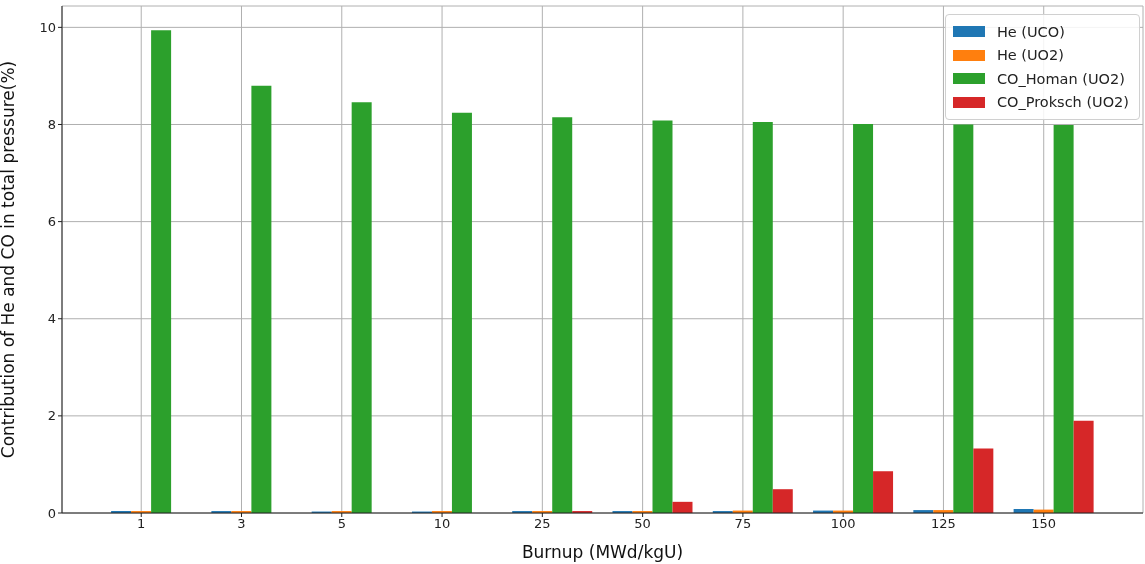  I want to click on legend-label: CO_Proksch (UO2), so click(1062, 102).